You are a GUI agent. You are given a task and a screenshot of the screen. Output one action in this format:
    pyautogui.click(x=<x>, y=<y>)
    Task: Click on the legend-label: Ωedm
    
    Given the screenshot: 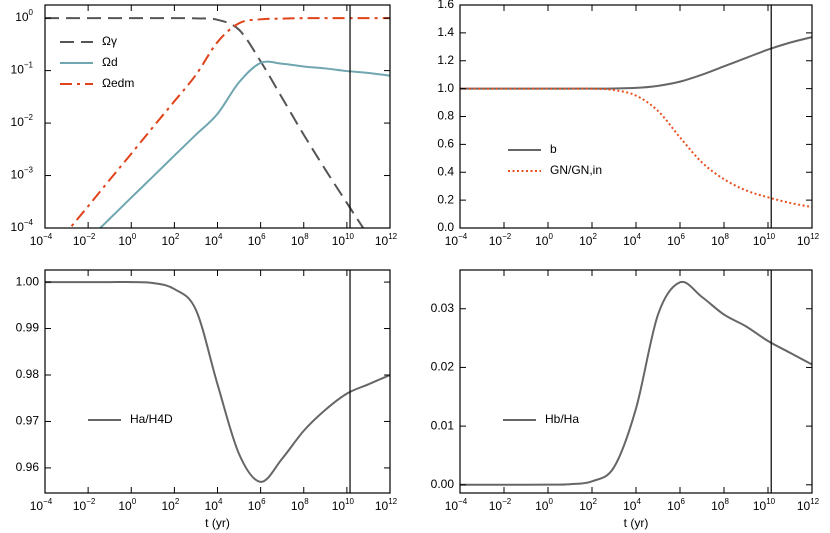 What is the action you would take?
    pyautogui.click(x=118, y=83)
    